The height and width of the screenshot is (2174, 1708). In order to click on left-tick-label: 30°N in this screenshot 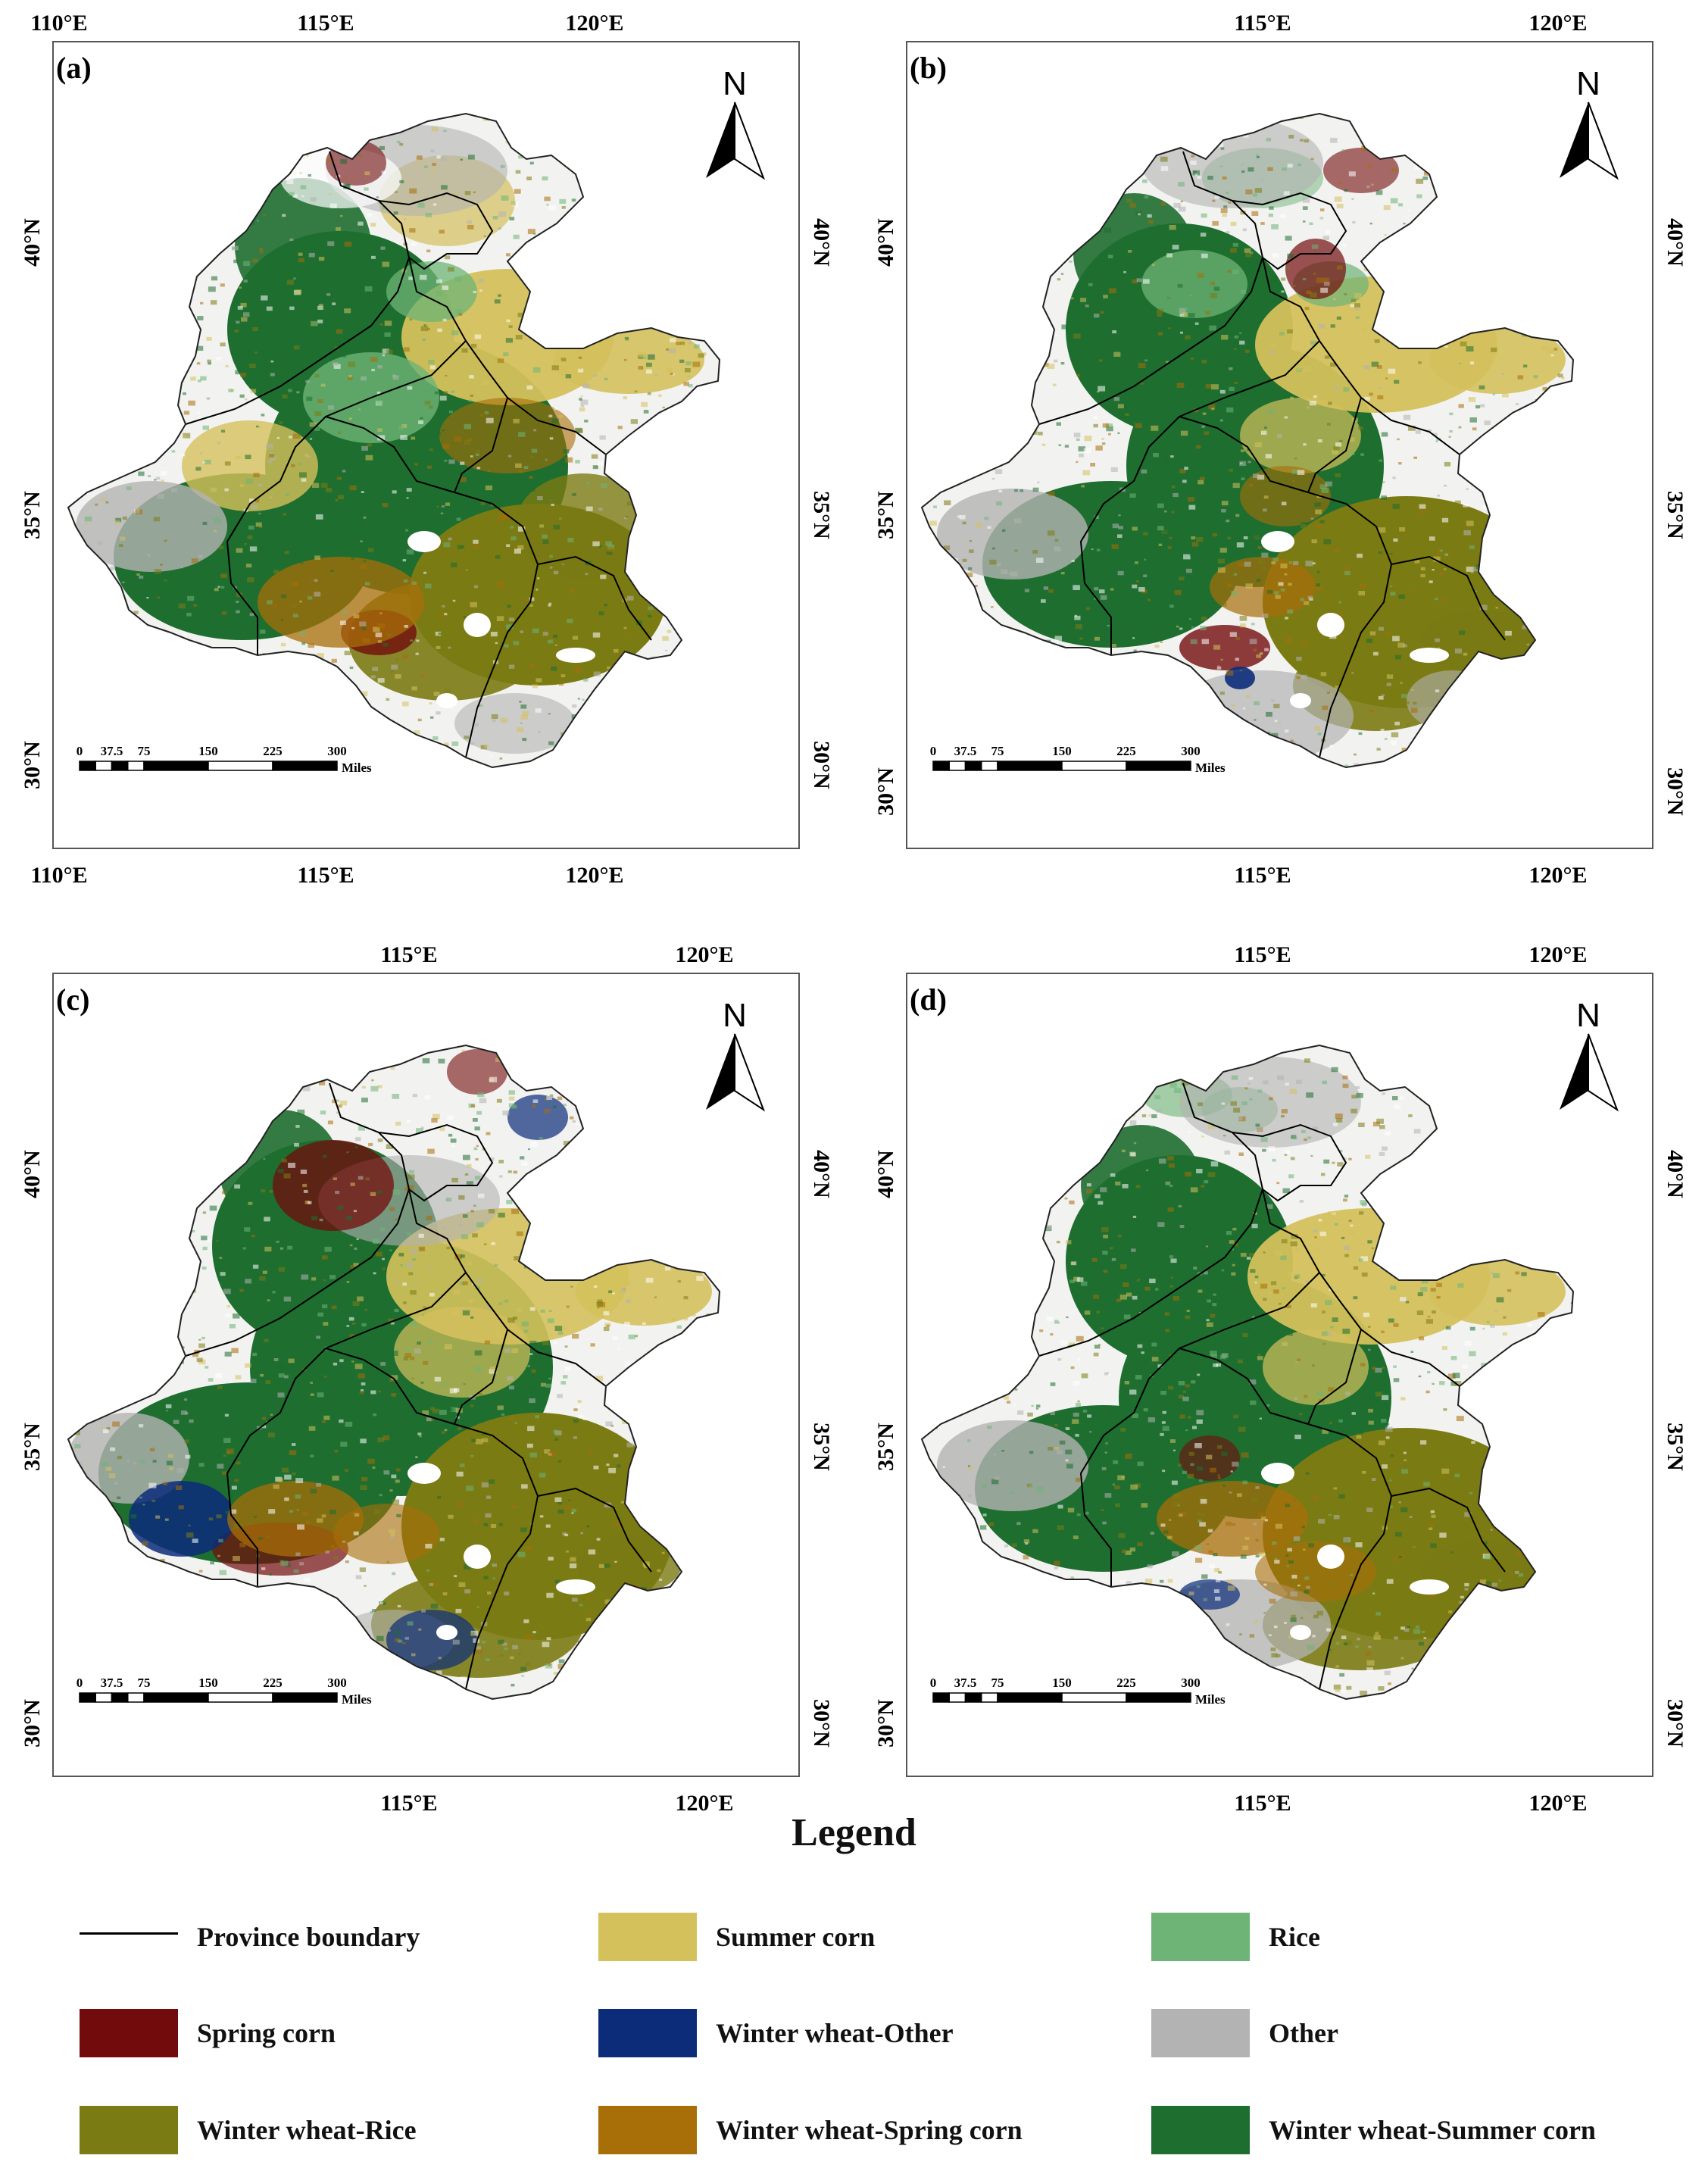, I will do `click(32, 765)`.